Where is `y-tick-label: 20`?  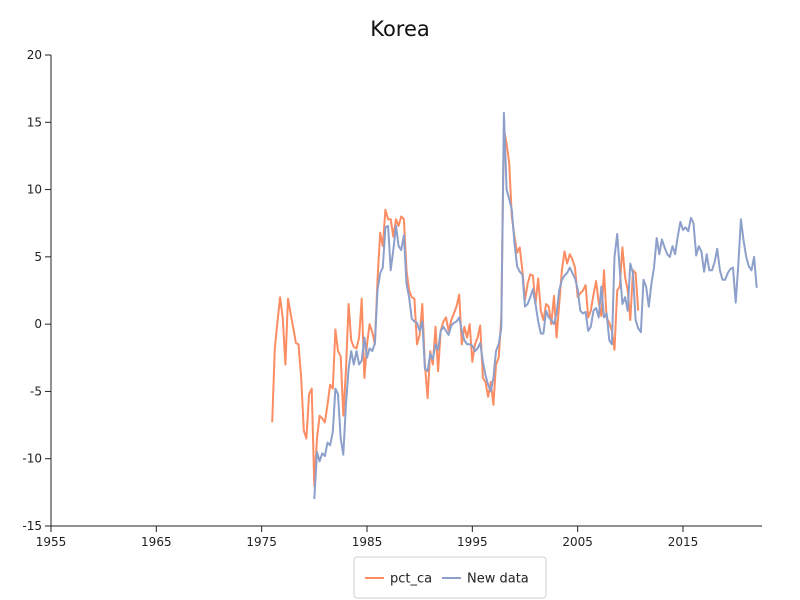
y-tick-label: 20 is located at coordinates (34, 55).